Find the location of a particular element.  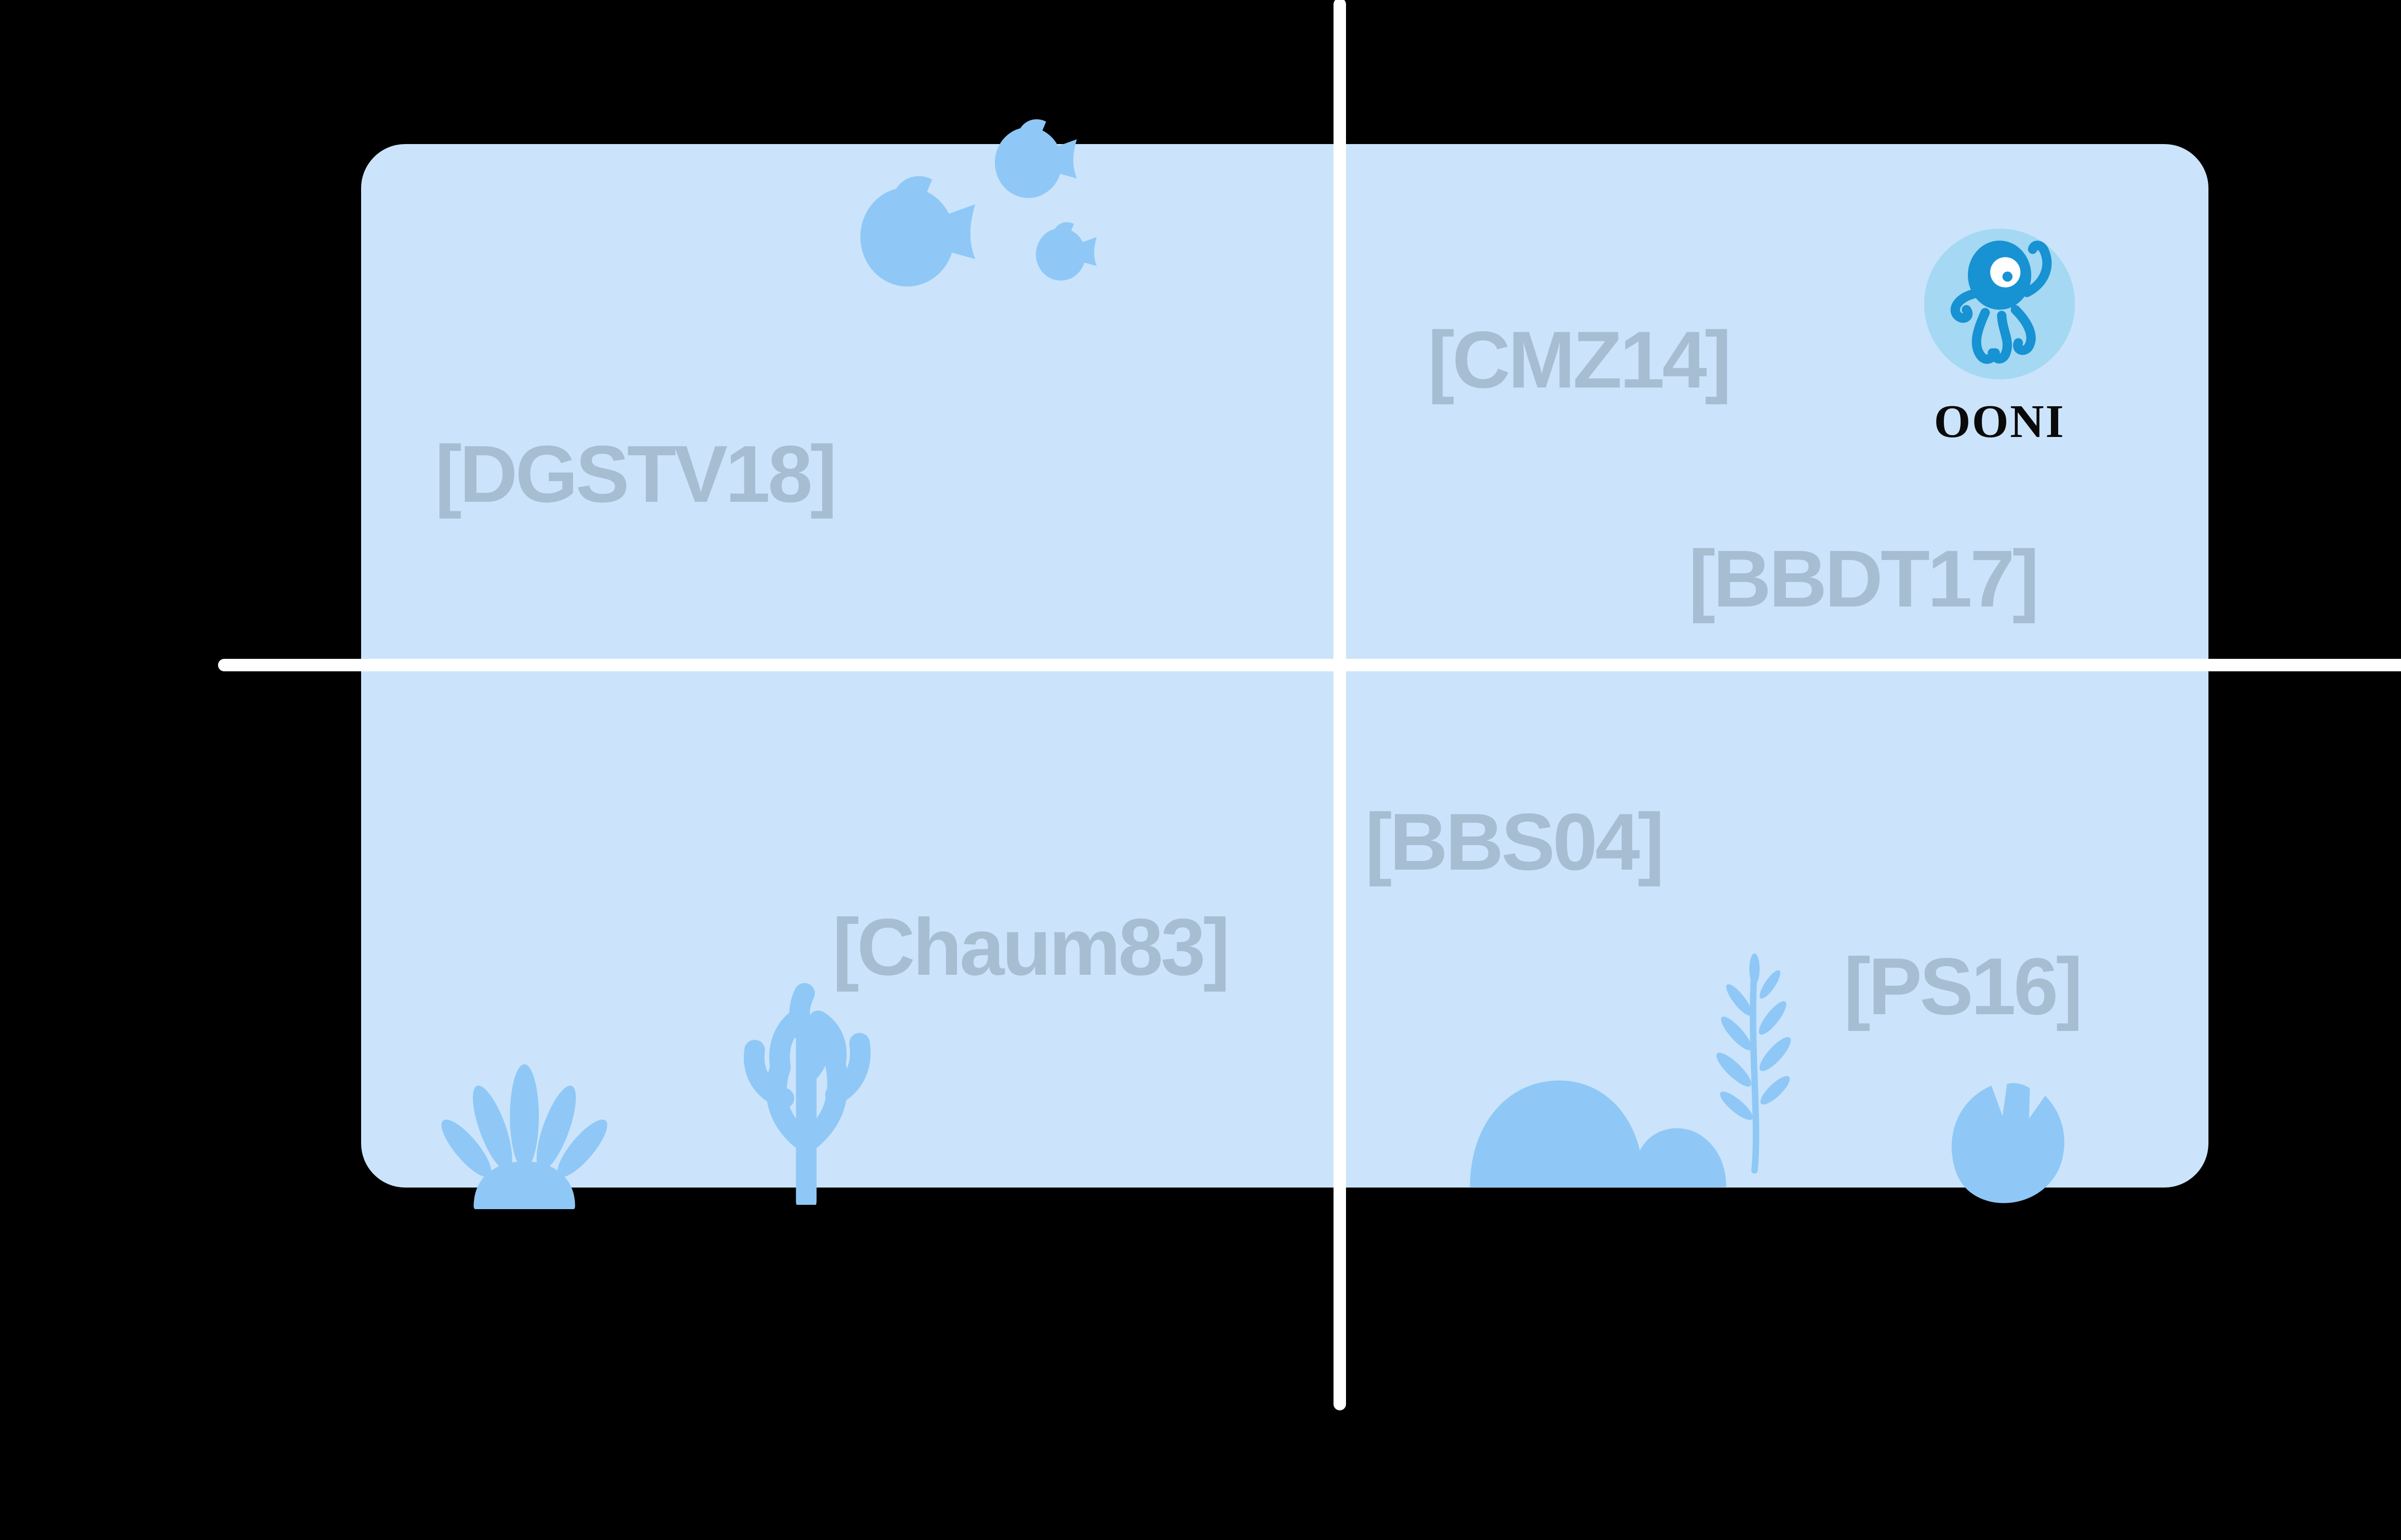

label-dgstv18: [DGSTV18] is located at coordinates (636, 474).